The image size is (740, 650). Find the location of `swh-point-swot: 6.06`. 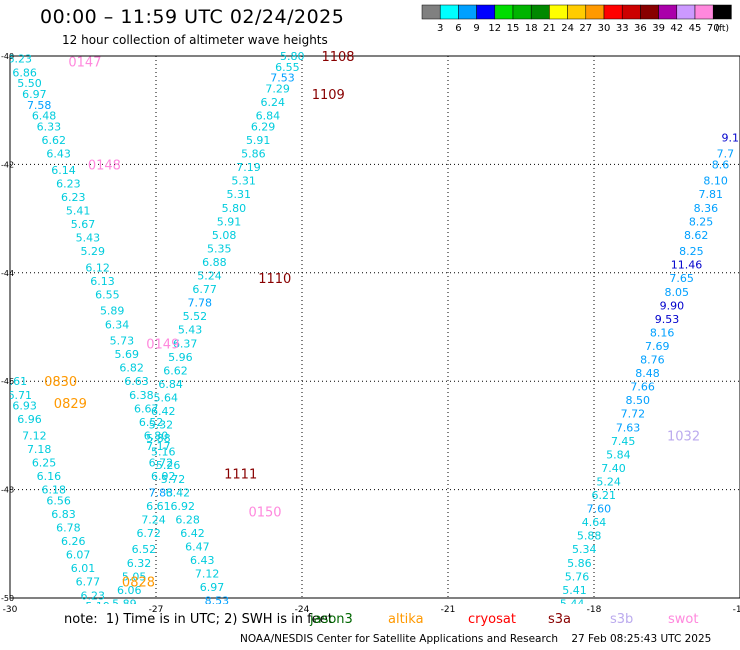

swh-point-swot: 6.06 is located at coordinates (129, 590).